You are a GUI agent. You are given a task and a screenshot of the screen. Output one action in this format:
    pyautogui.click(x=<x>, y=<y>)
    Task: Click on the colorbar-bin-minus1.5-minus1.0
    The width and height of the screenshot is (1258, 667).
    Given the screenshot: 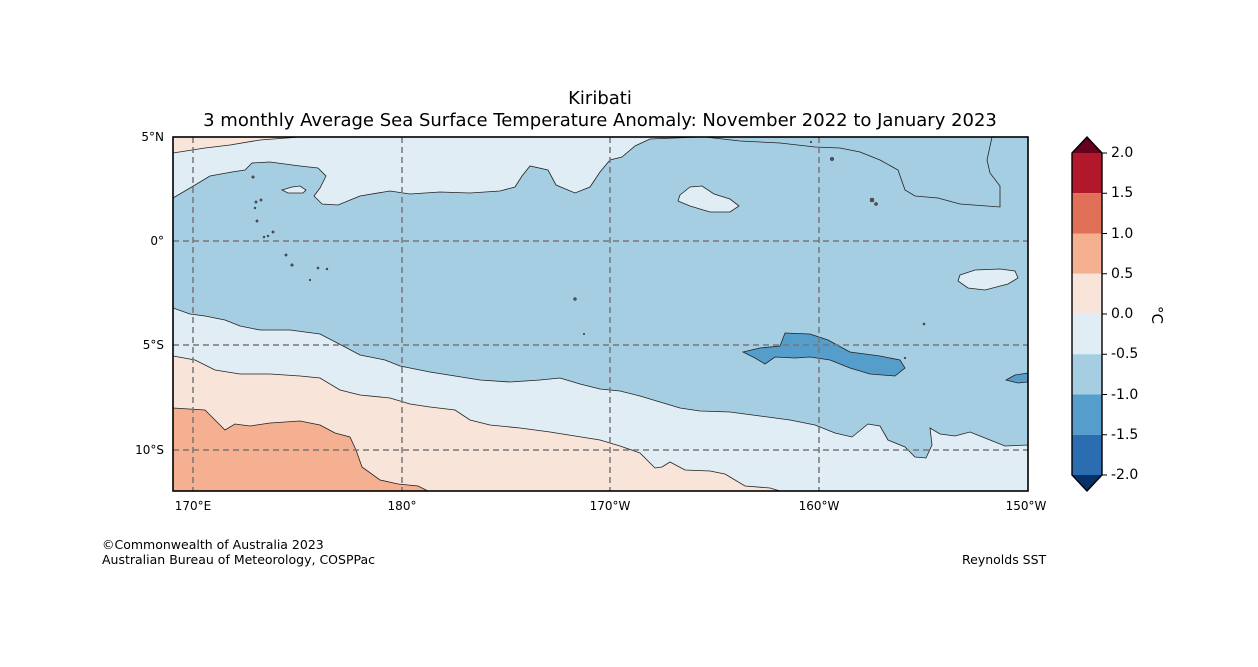 What is the action you would take?
    pyautogui.click(x=1087, y=414)
    